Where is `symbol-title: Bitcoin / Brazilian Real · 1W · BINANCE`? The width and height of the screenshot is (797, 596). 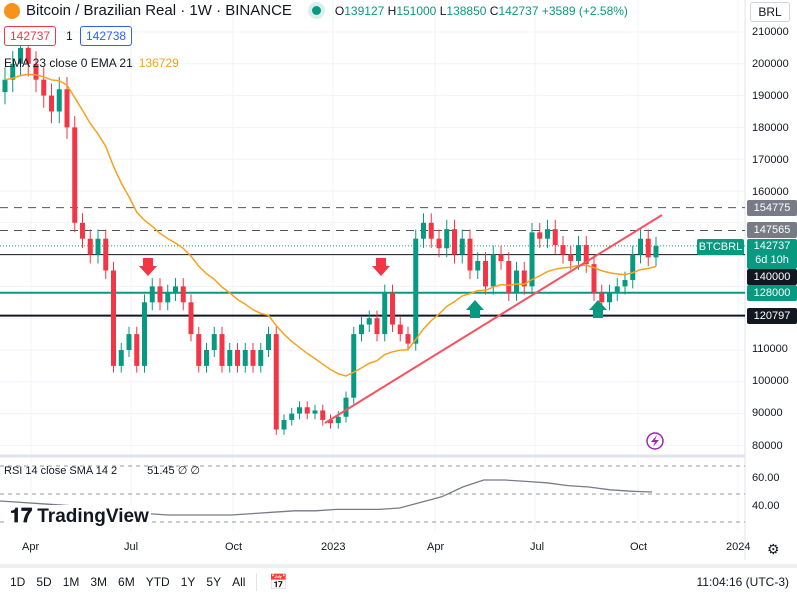
symbol-title: Bitcoin / Brazilian Real · 1W · BINANCE is located at coordinates (159, 10).